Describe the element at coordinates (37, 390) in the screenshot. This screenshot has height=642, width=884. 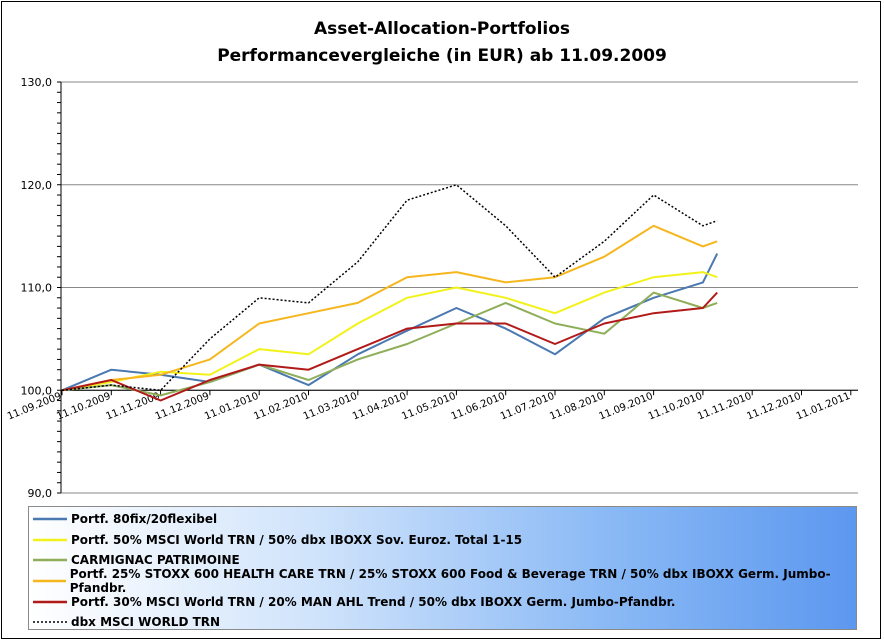
I see `y-tick-label: 100,0` at that location.